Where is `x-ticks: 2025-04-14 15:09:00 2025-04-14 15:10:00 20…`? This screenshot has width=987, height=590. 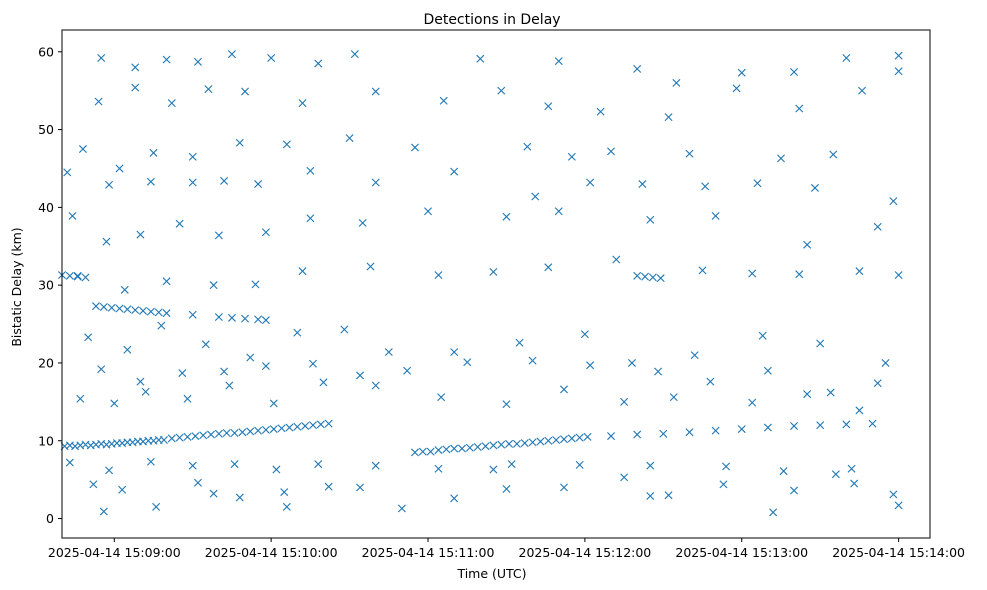 x-ticks: 2025-04-14 15:09:00 2025-04-14 15:10:00 20… is located at coordinates (506, 549).